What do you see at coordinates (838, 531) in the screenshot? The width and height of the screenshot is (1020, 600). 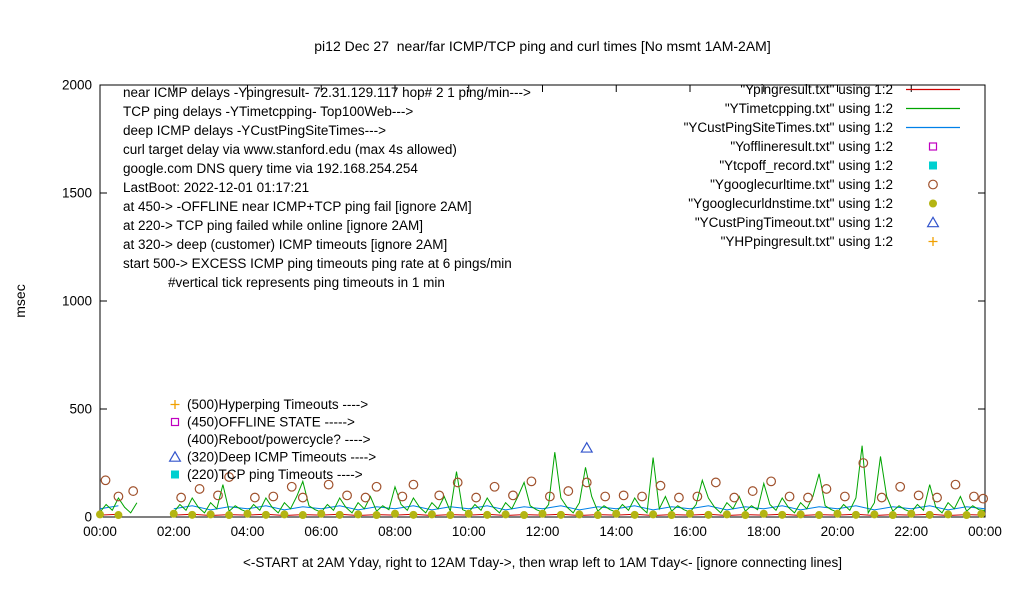 I see `x-tick-label: 20:00` at bounding box center [838, 531].